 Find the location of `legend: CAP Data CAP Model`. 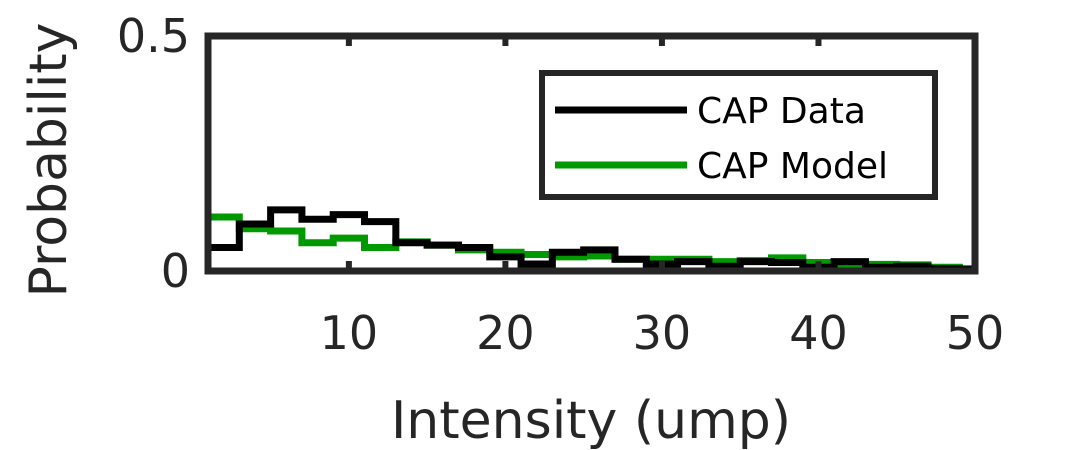

legend: CAP Data CAP Model is located at coordinates (738, 135).